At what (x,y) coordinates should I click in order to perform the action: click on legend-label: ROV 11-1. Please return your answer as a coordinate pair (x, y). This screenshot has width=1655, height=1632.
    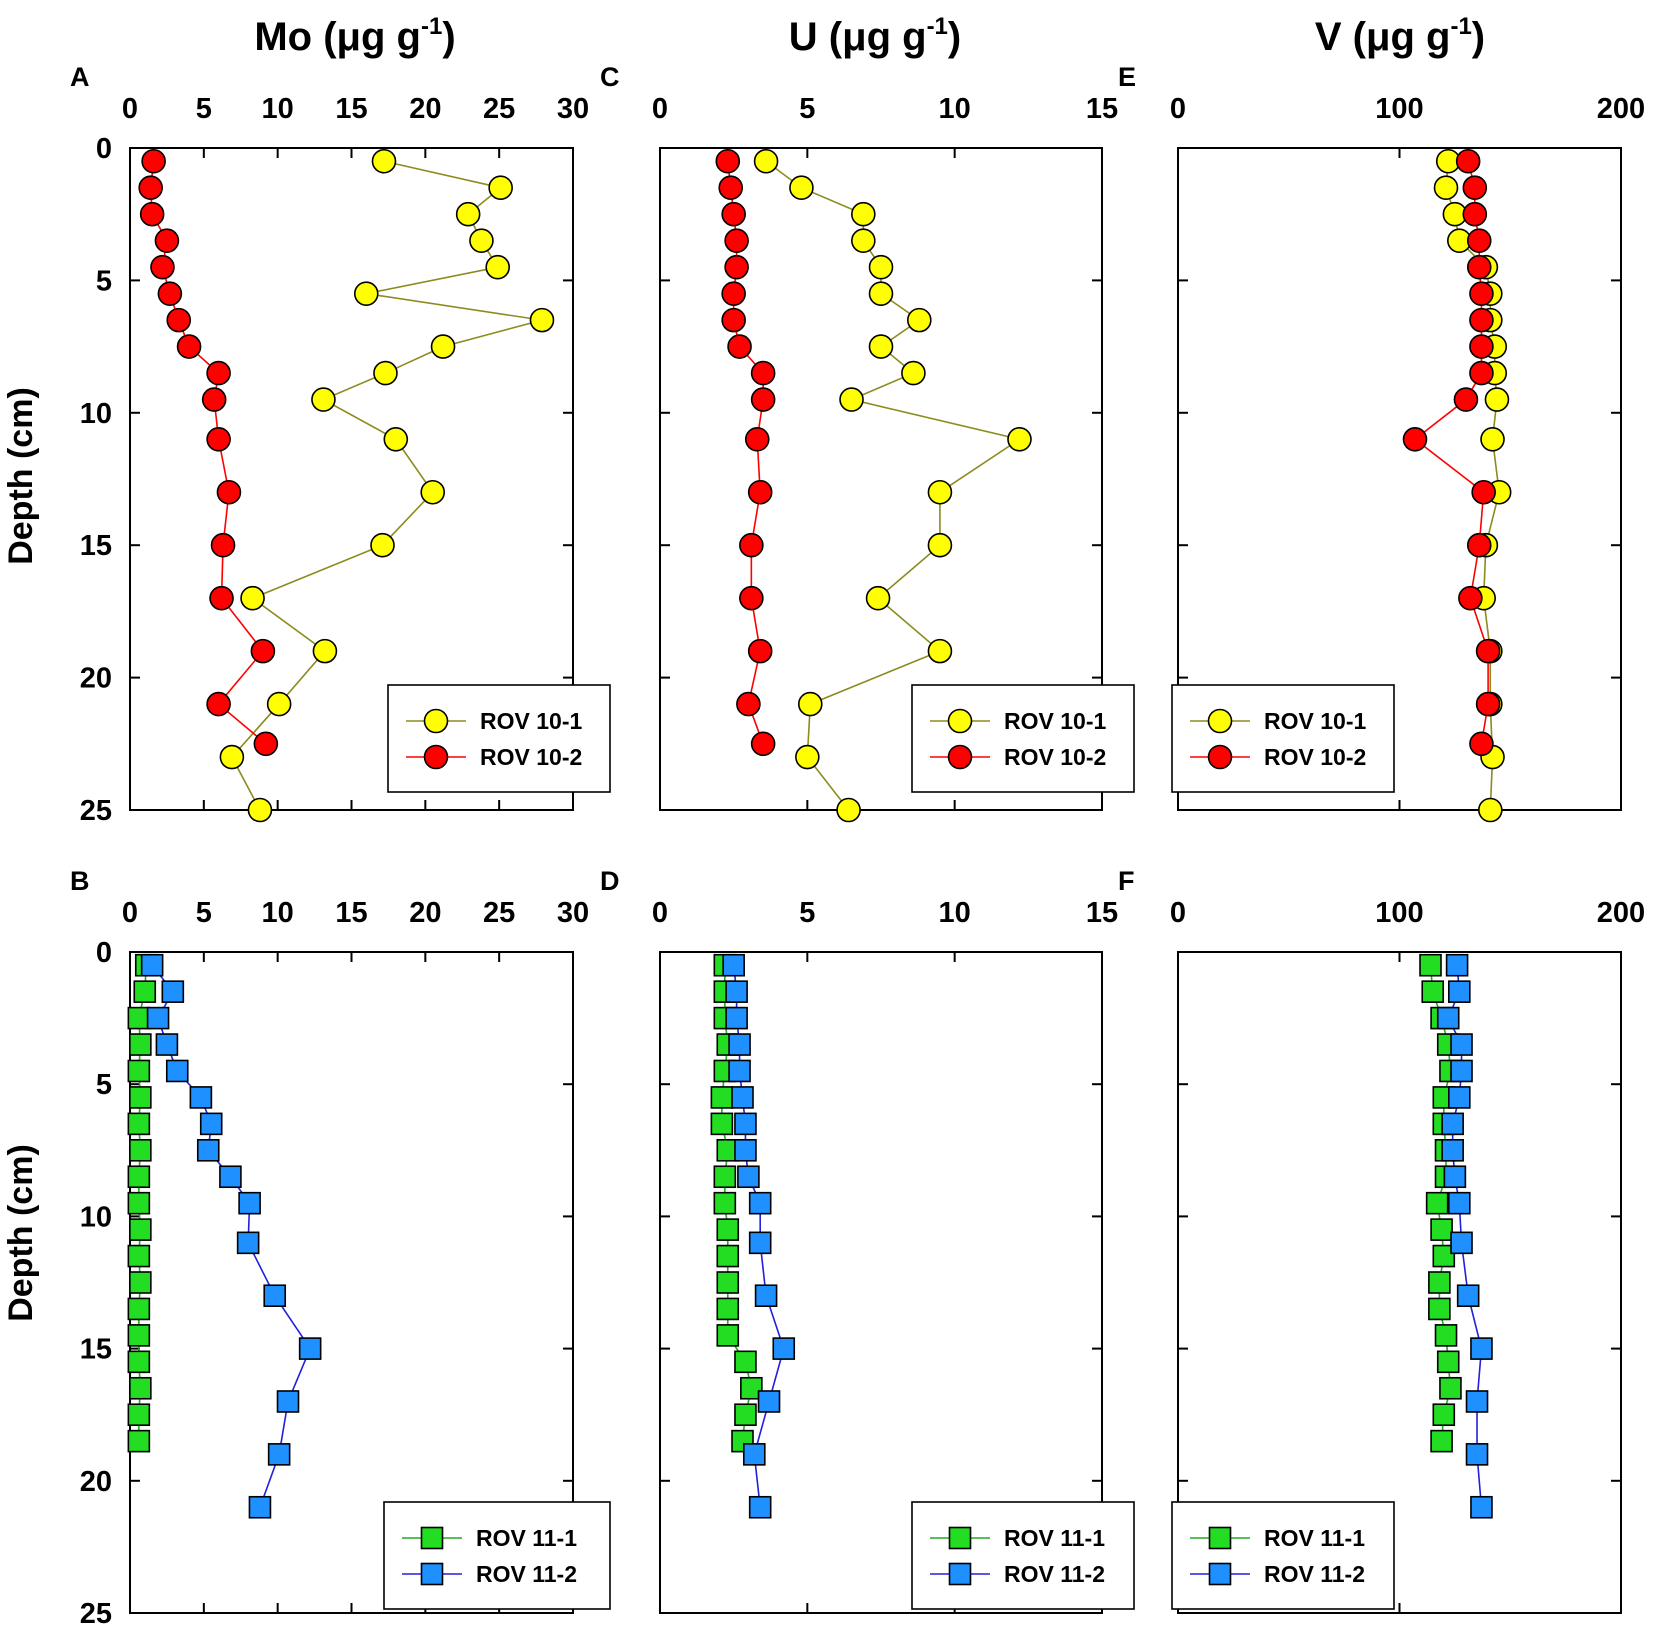
    Looking at the image, I should click on (526, 1538).